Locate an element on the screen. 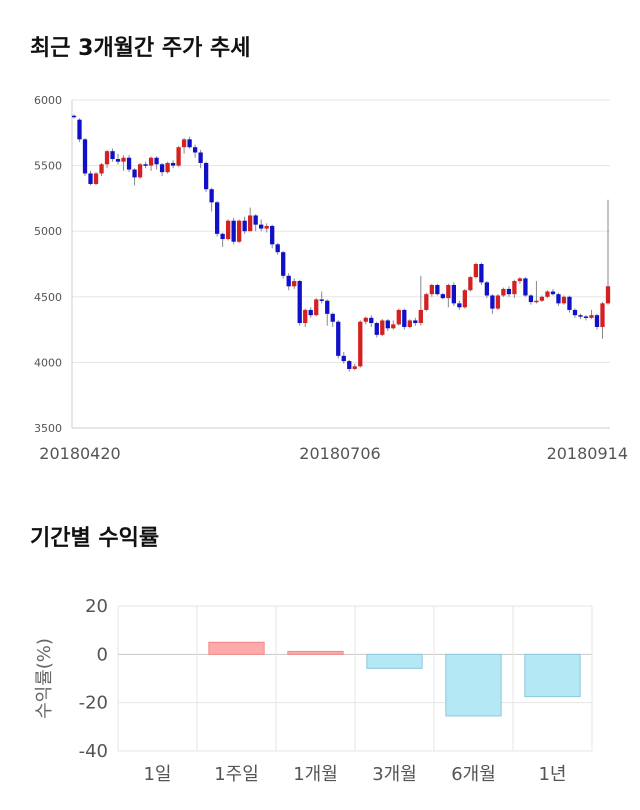 The image size is (640, 810). bar-x-tick: 1주일 is located at coordinates (236, 774).